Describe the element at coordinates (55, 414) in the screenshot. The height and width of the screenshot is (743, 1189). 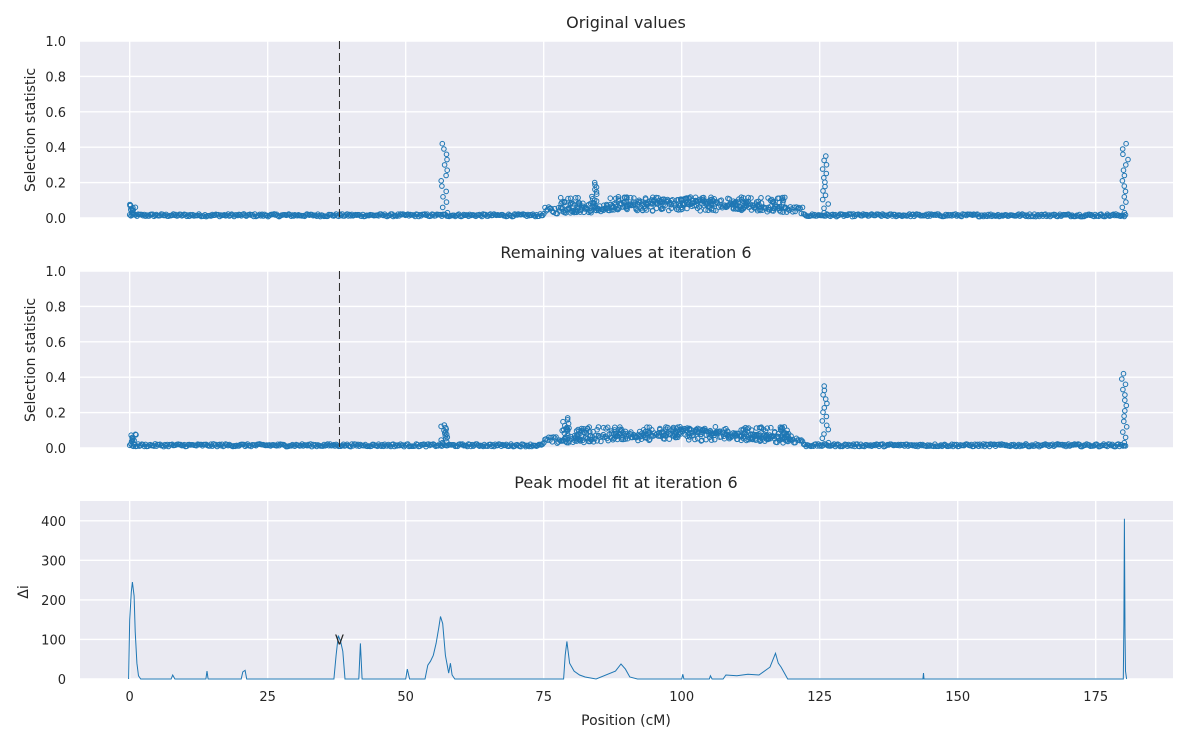
I see `ytick-label-1: 0.2` at that location.